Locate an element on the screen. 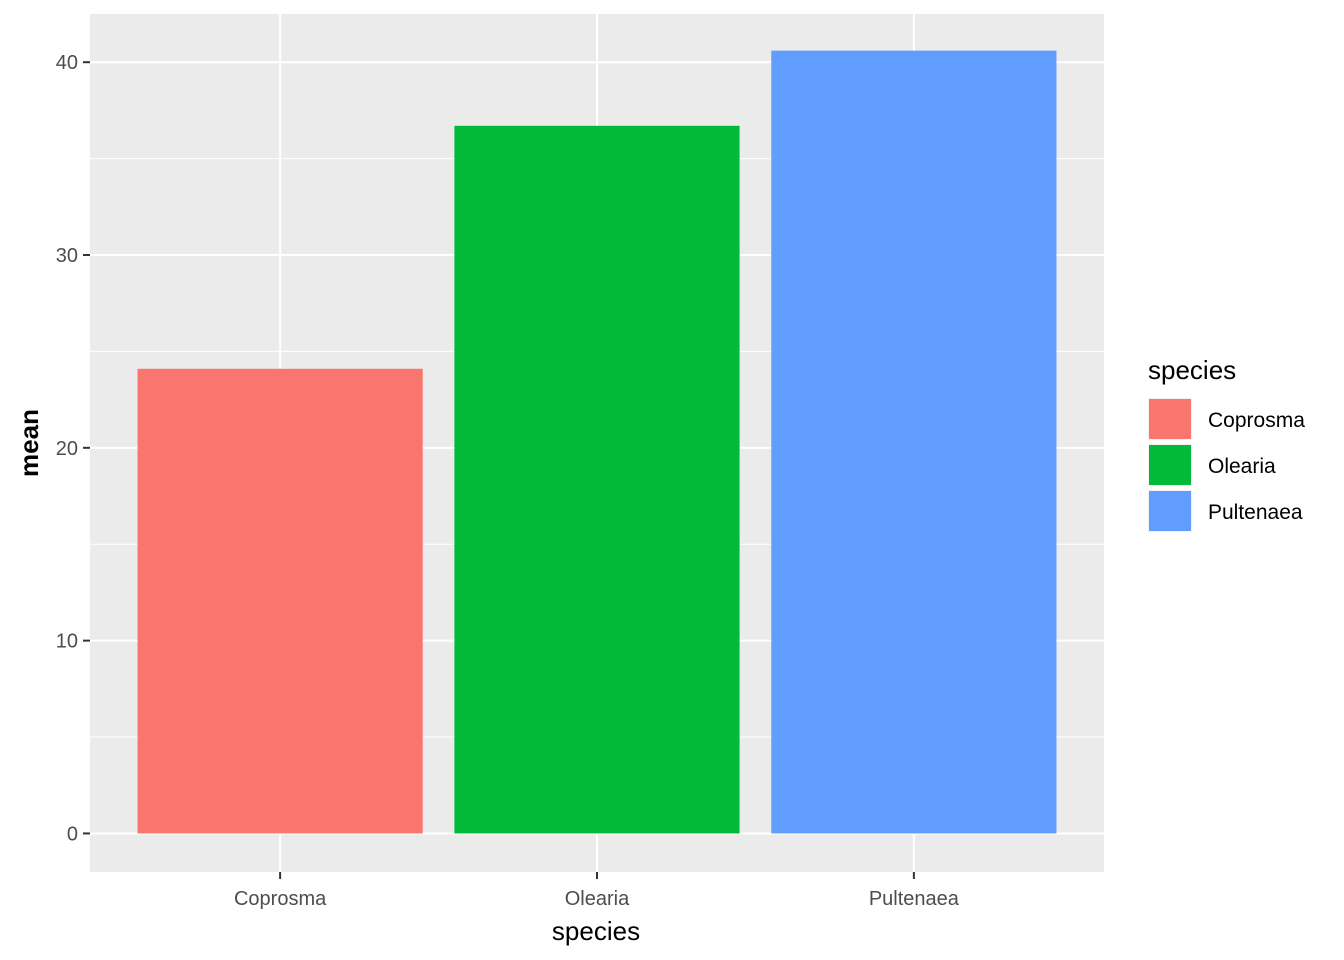 This screenshot has height=960, width=1344. x-axis-title: species is located at coordinates (596, 931).